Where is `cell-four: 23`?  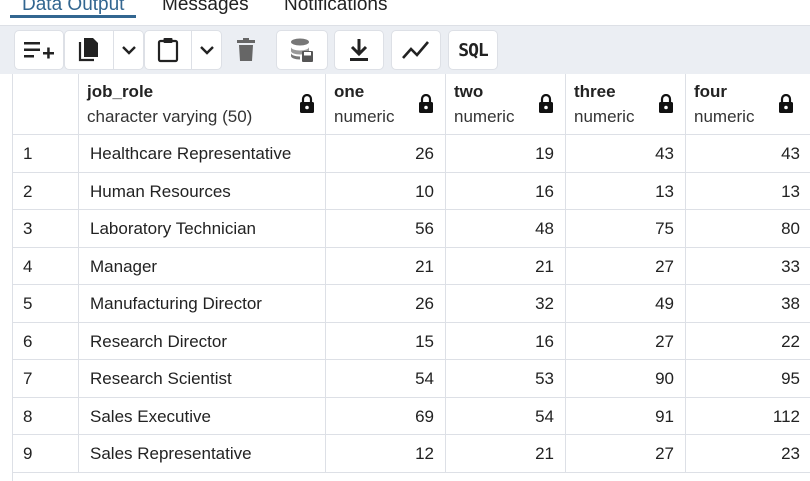 cell-four: 23 is located at coordinates (748, 454).